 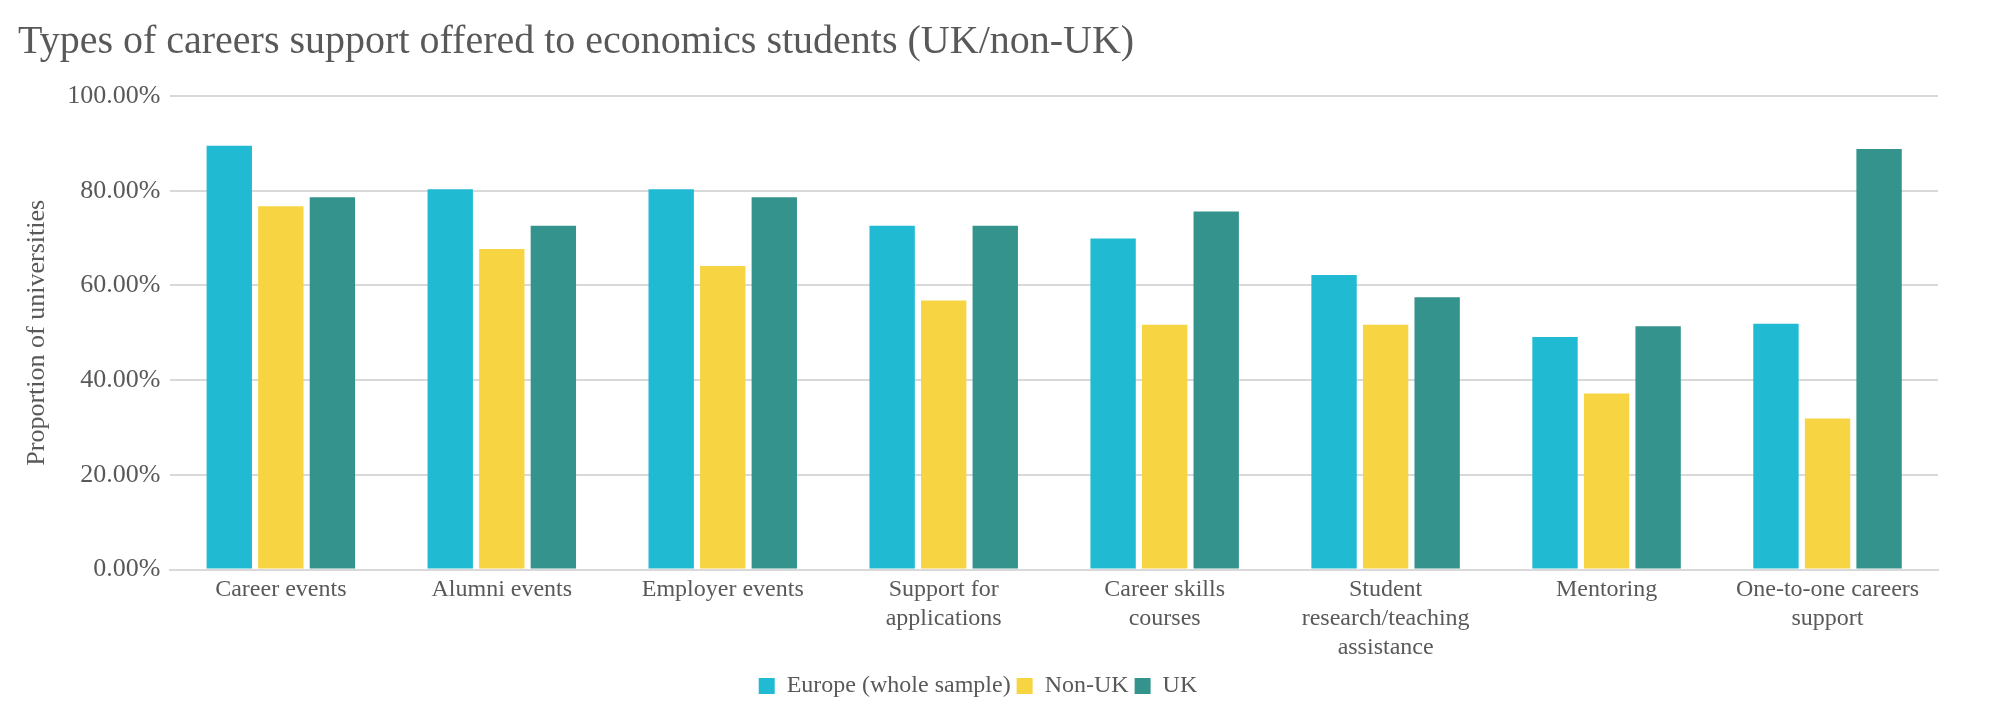 What do you see at coordinates (1827, 603) in the screenshot?
I see `x-tick-label: One-to-one careers support` at bounding box center [1827, 603].